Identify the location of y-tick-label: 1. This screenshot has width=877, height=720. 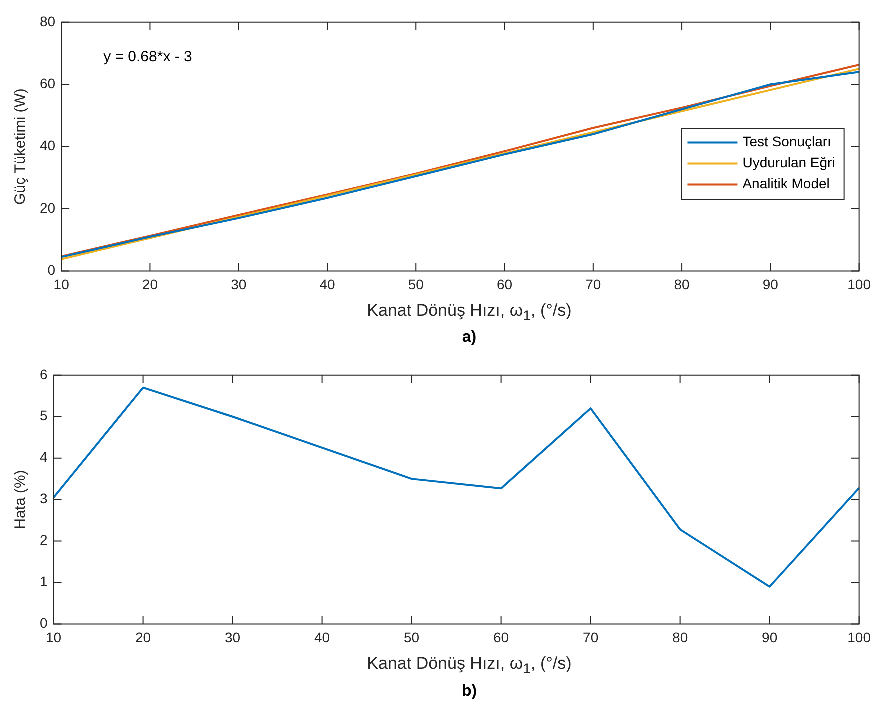
(44, 582).